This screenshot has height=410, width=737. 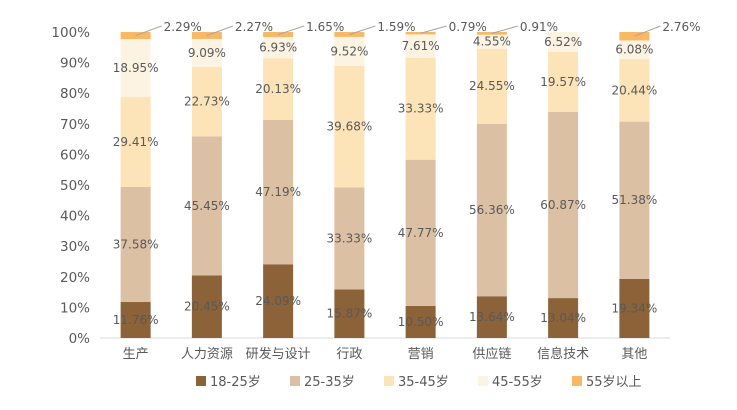 What do you see at coordinates (468, 27) in the screenshot?
I see `data-label: 0.79%` at bounding box center [468, 27].